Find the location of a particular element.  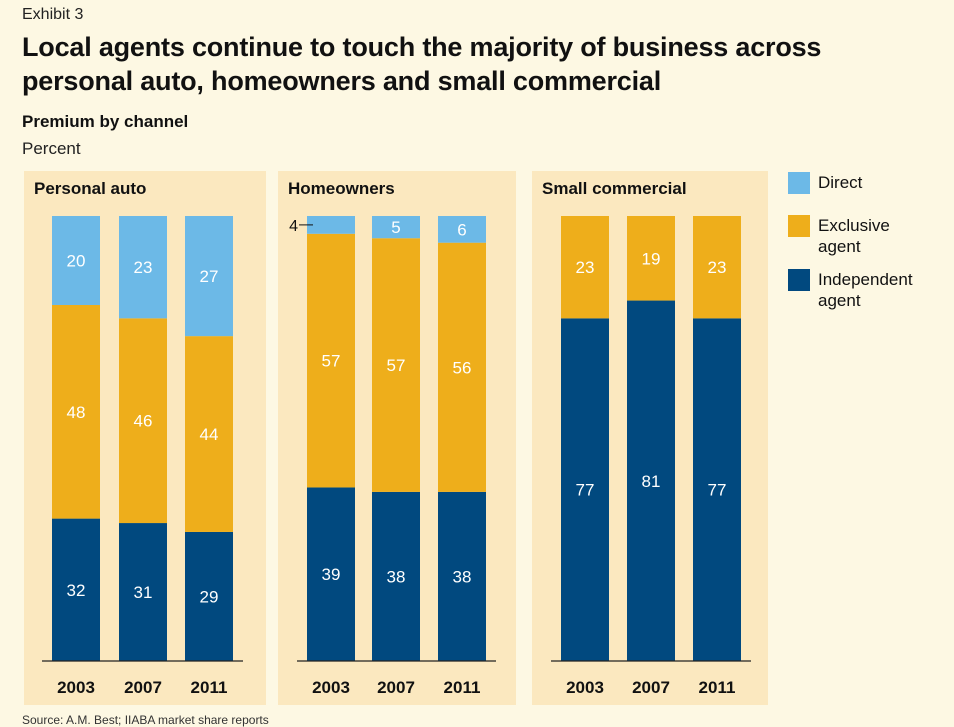

x-tick-personal-auto-2011: 2011 is located at coordinates (209, 687).